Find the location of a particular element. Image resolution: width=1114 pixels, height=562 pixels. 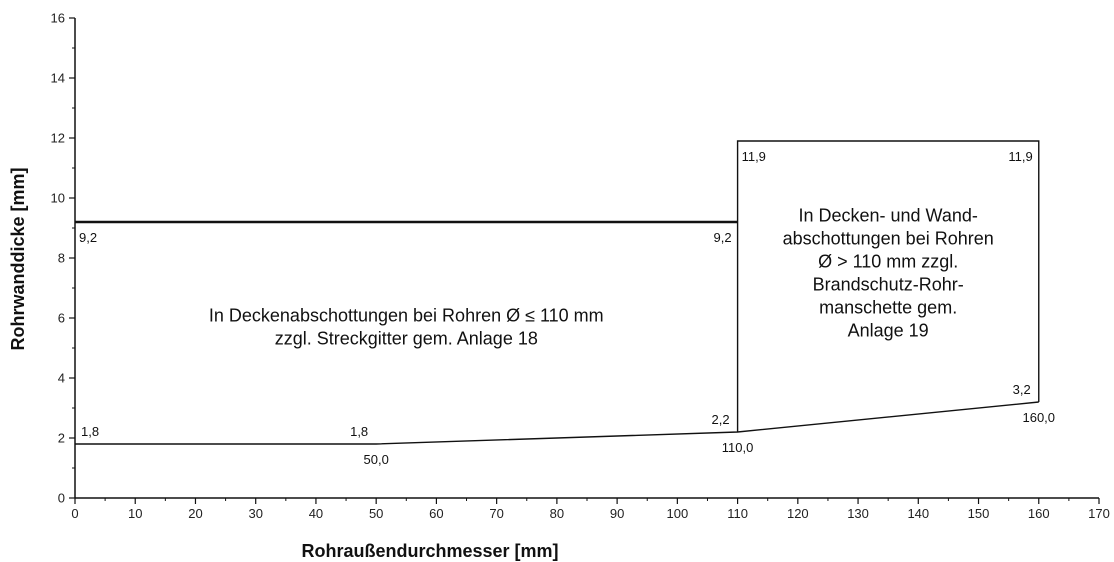

x-tick-label: 170 is located at coordinates (1099, 513).